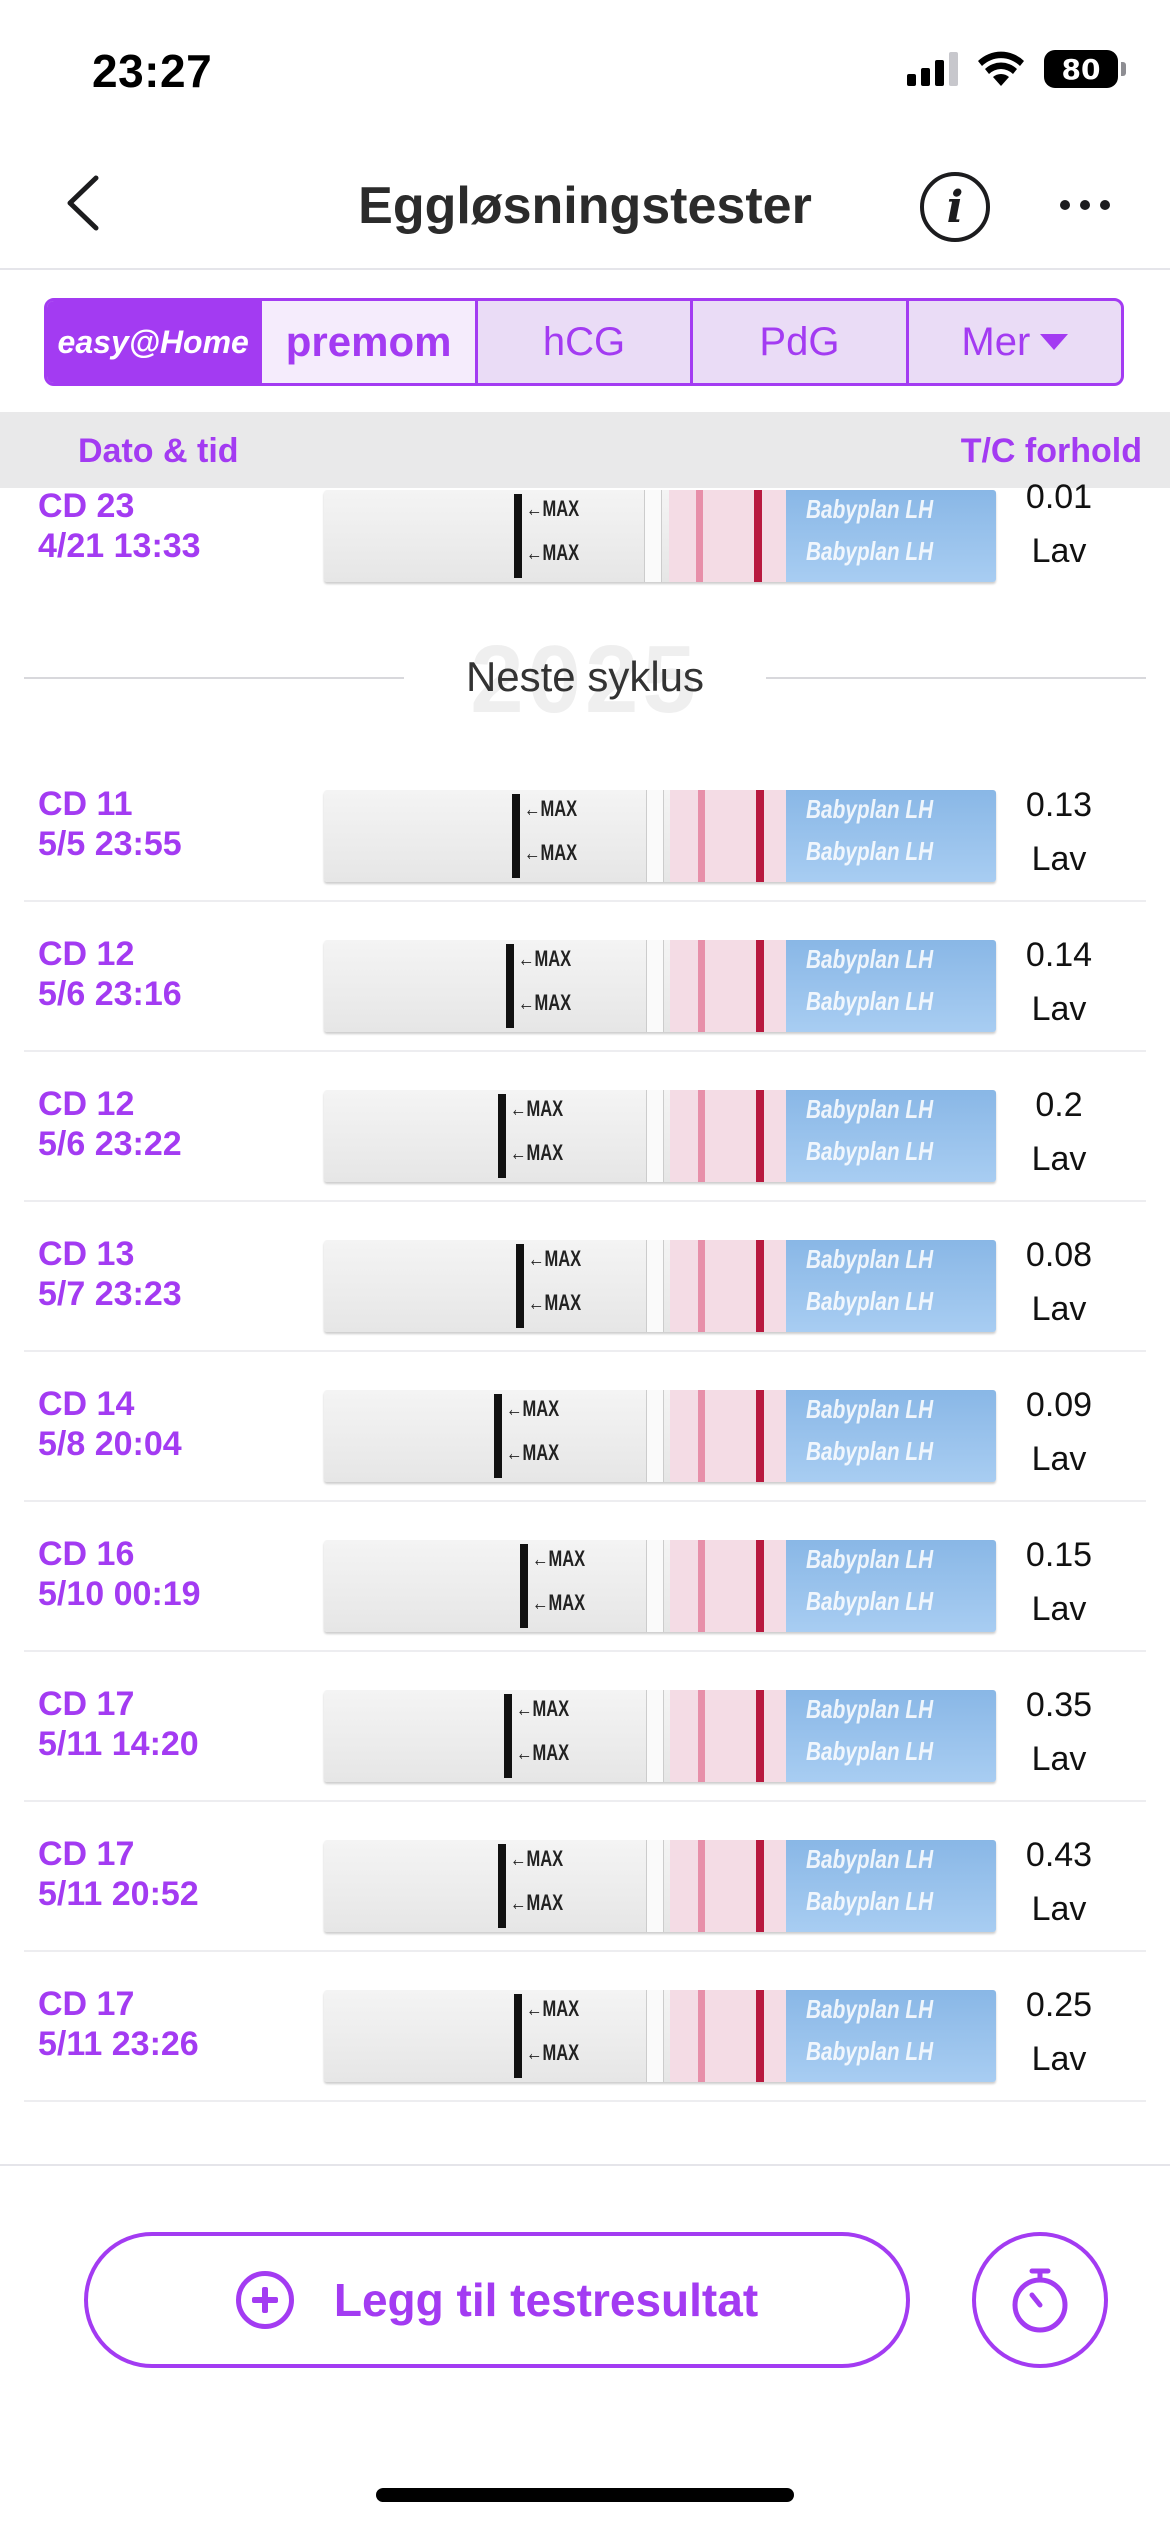 This screenshot has height=2532, width=1170. I want to click on tab-pdg: PdG, so click(801, 342).